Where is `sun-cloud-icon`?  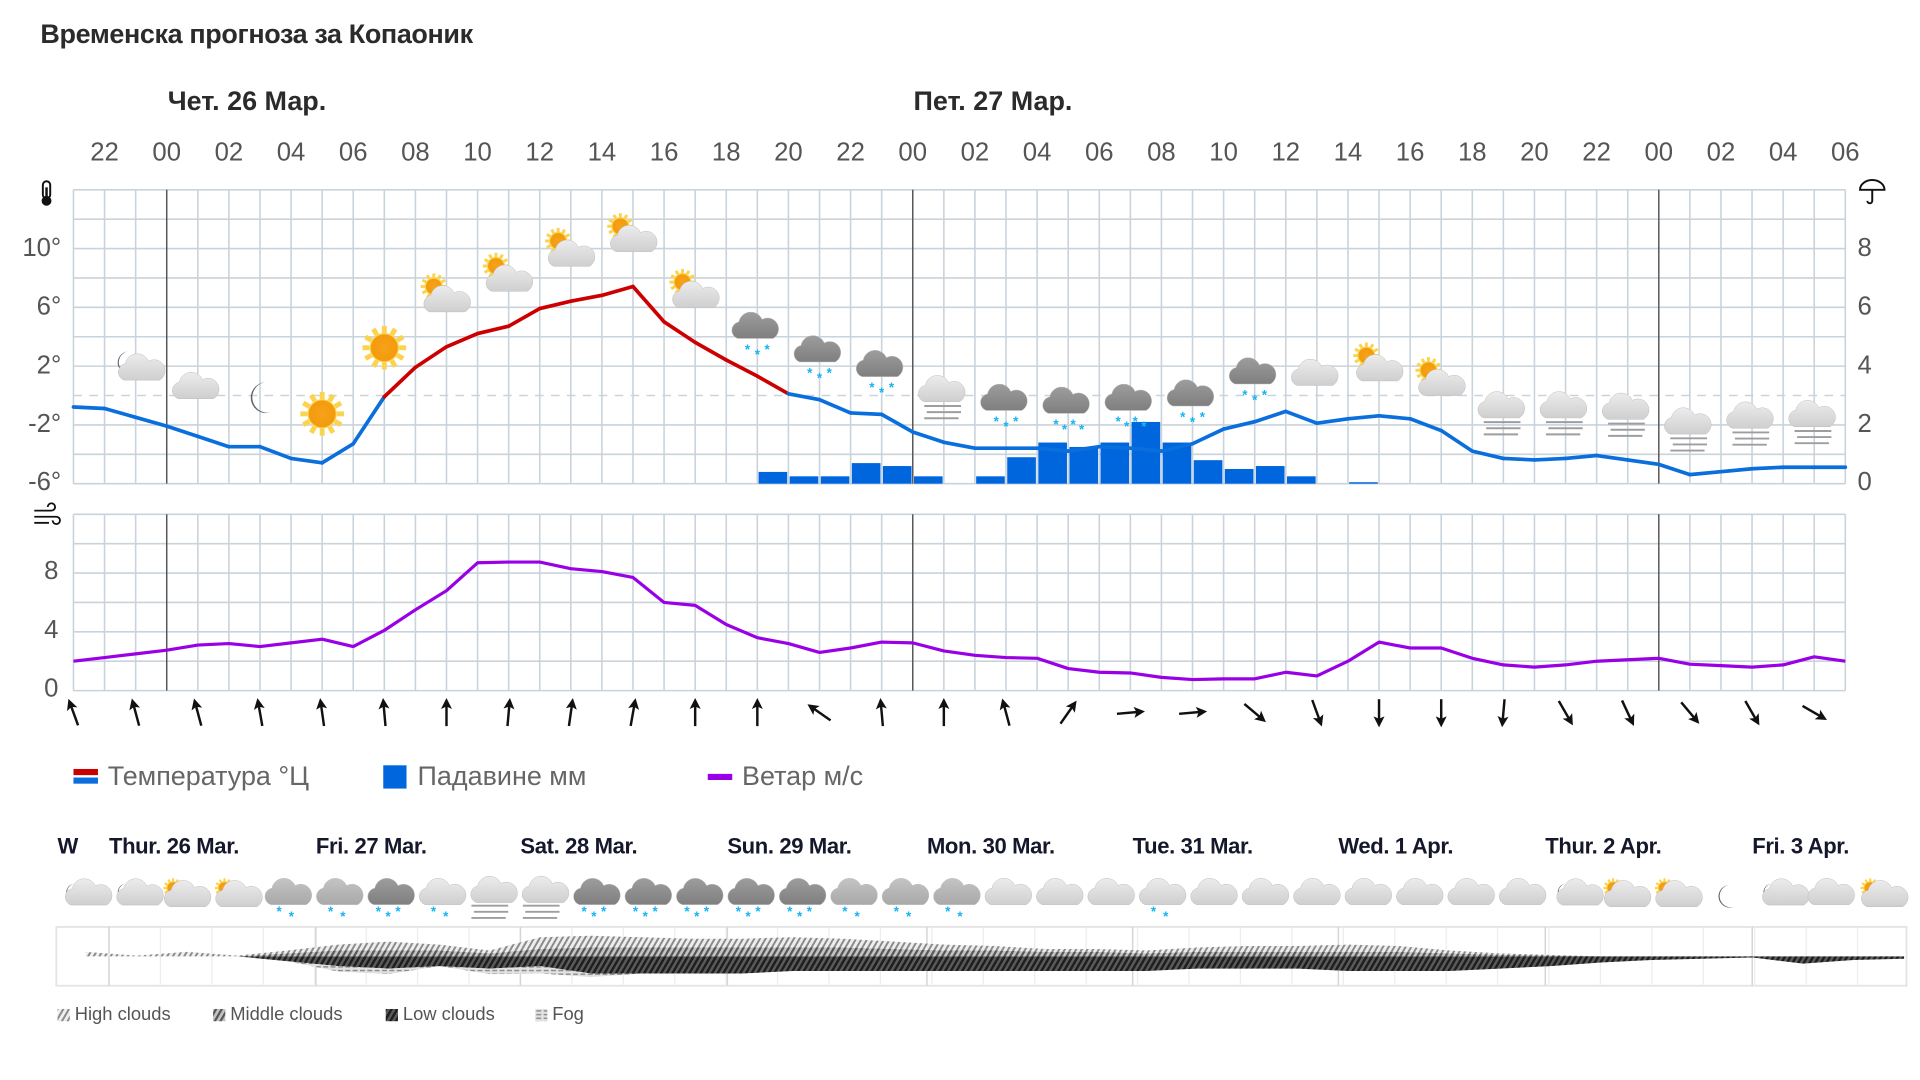
sun-cloud-icon is located at coordinates (187, 892).